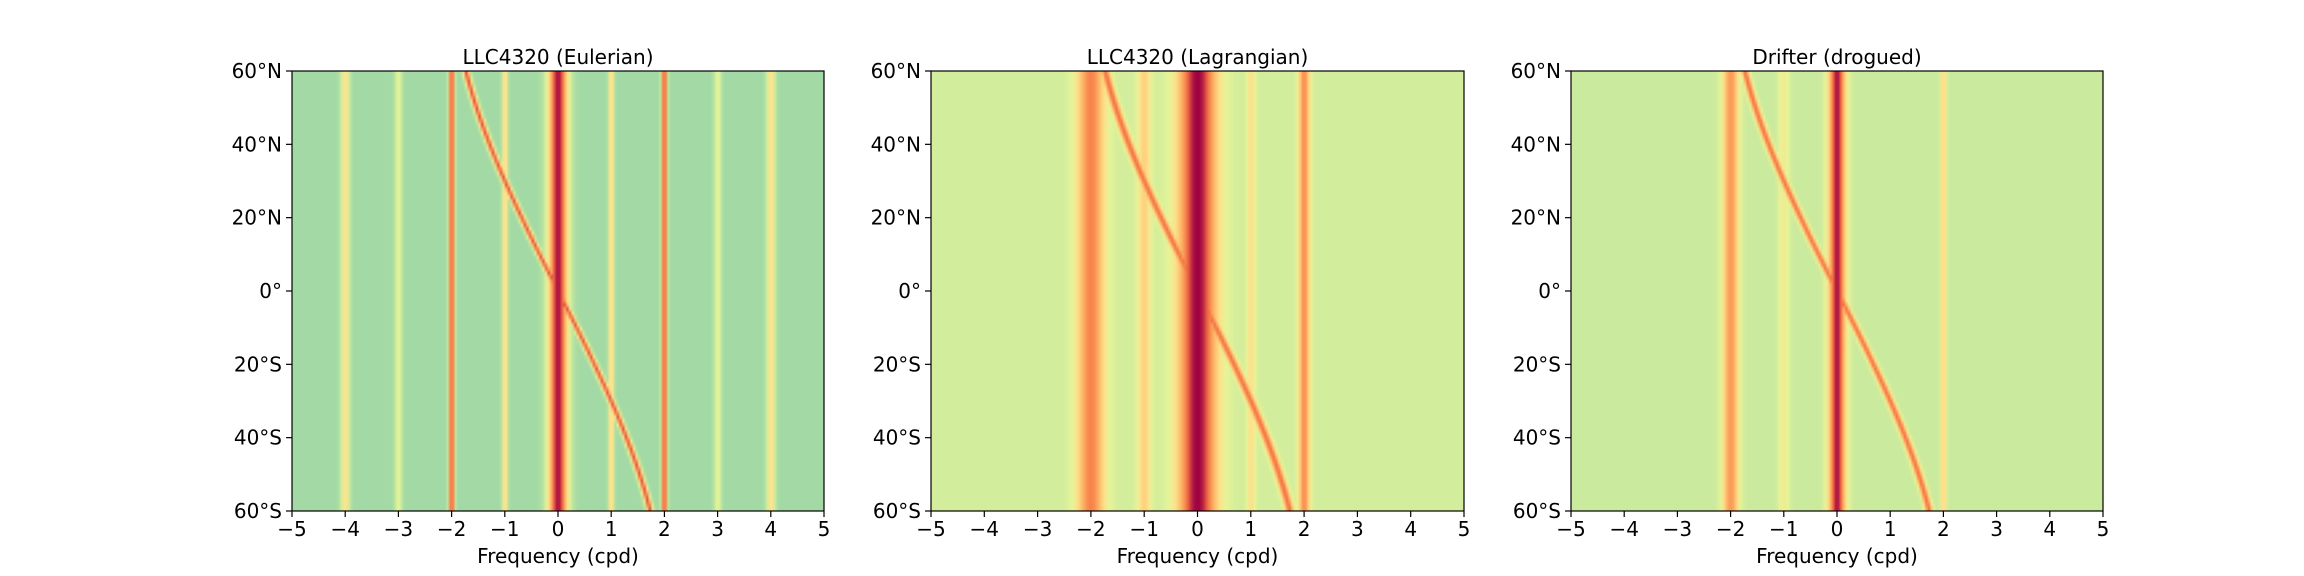 The image size is (2304, 576). Describe the element at coordinates (1836, 57) in the screenshot. I see `chart-title: Drifter (drogued)` at that location.